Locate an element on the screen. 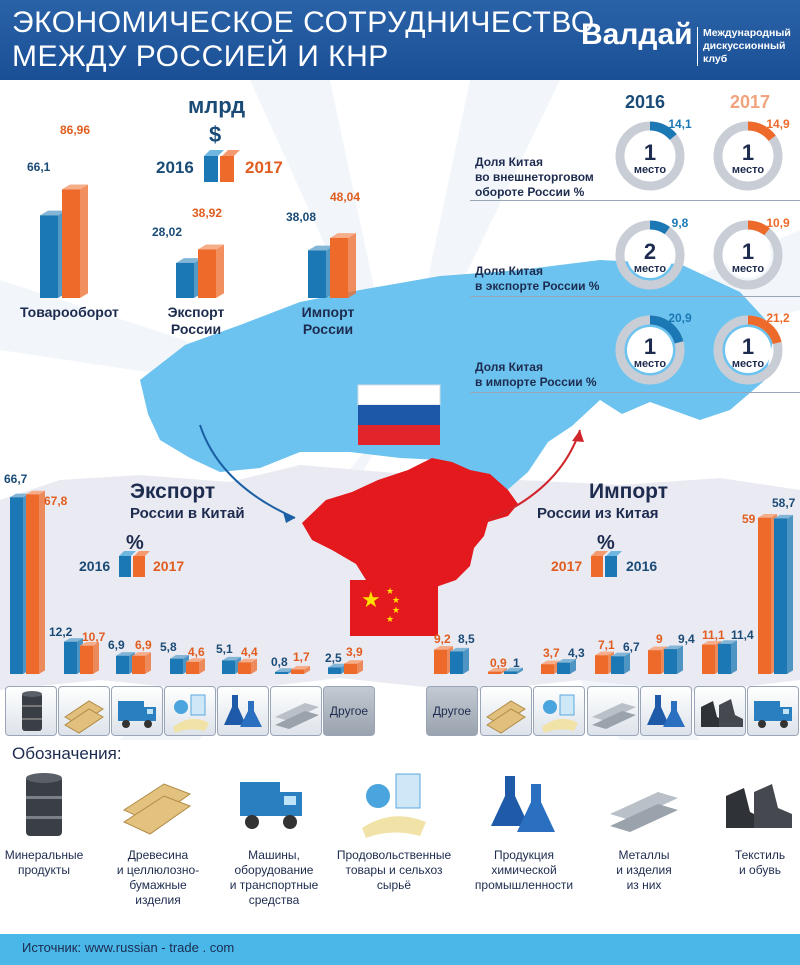 This screenshot has height=965, width=800. top-chart-currency: $ is located at coordinates (215, 134).